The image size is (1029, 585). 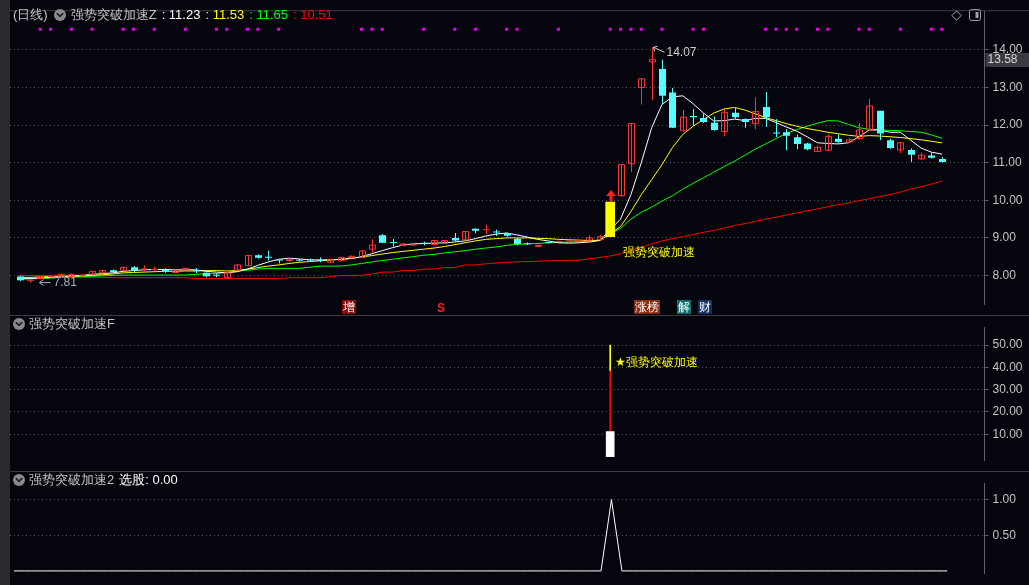 I want to click on annotation: 财, so click(x=705, y=306).